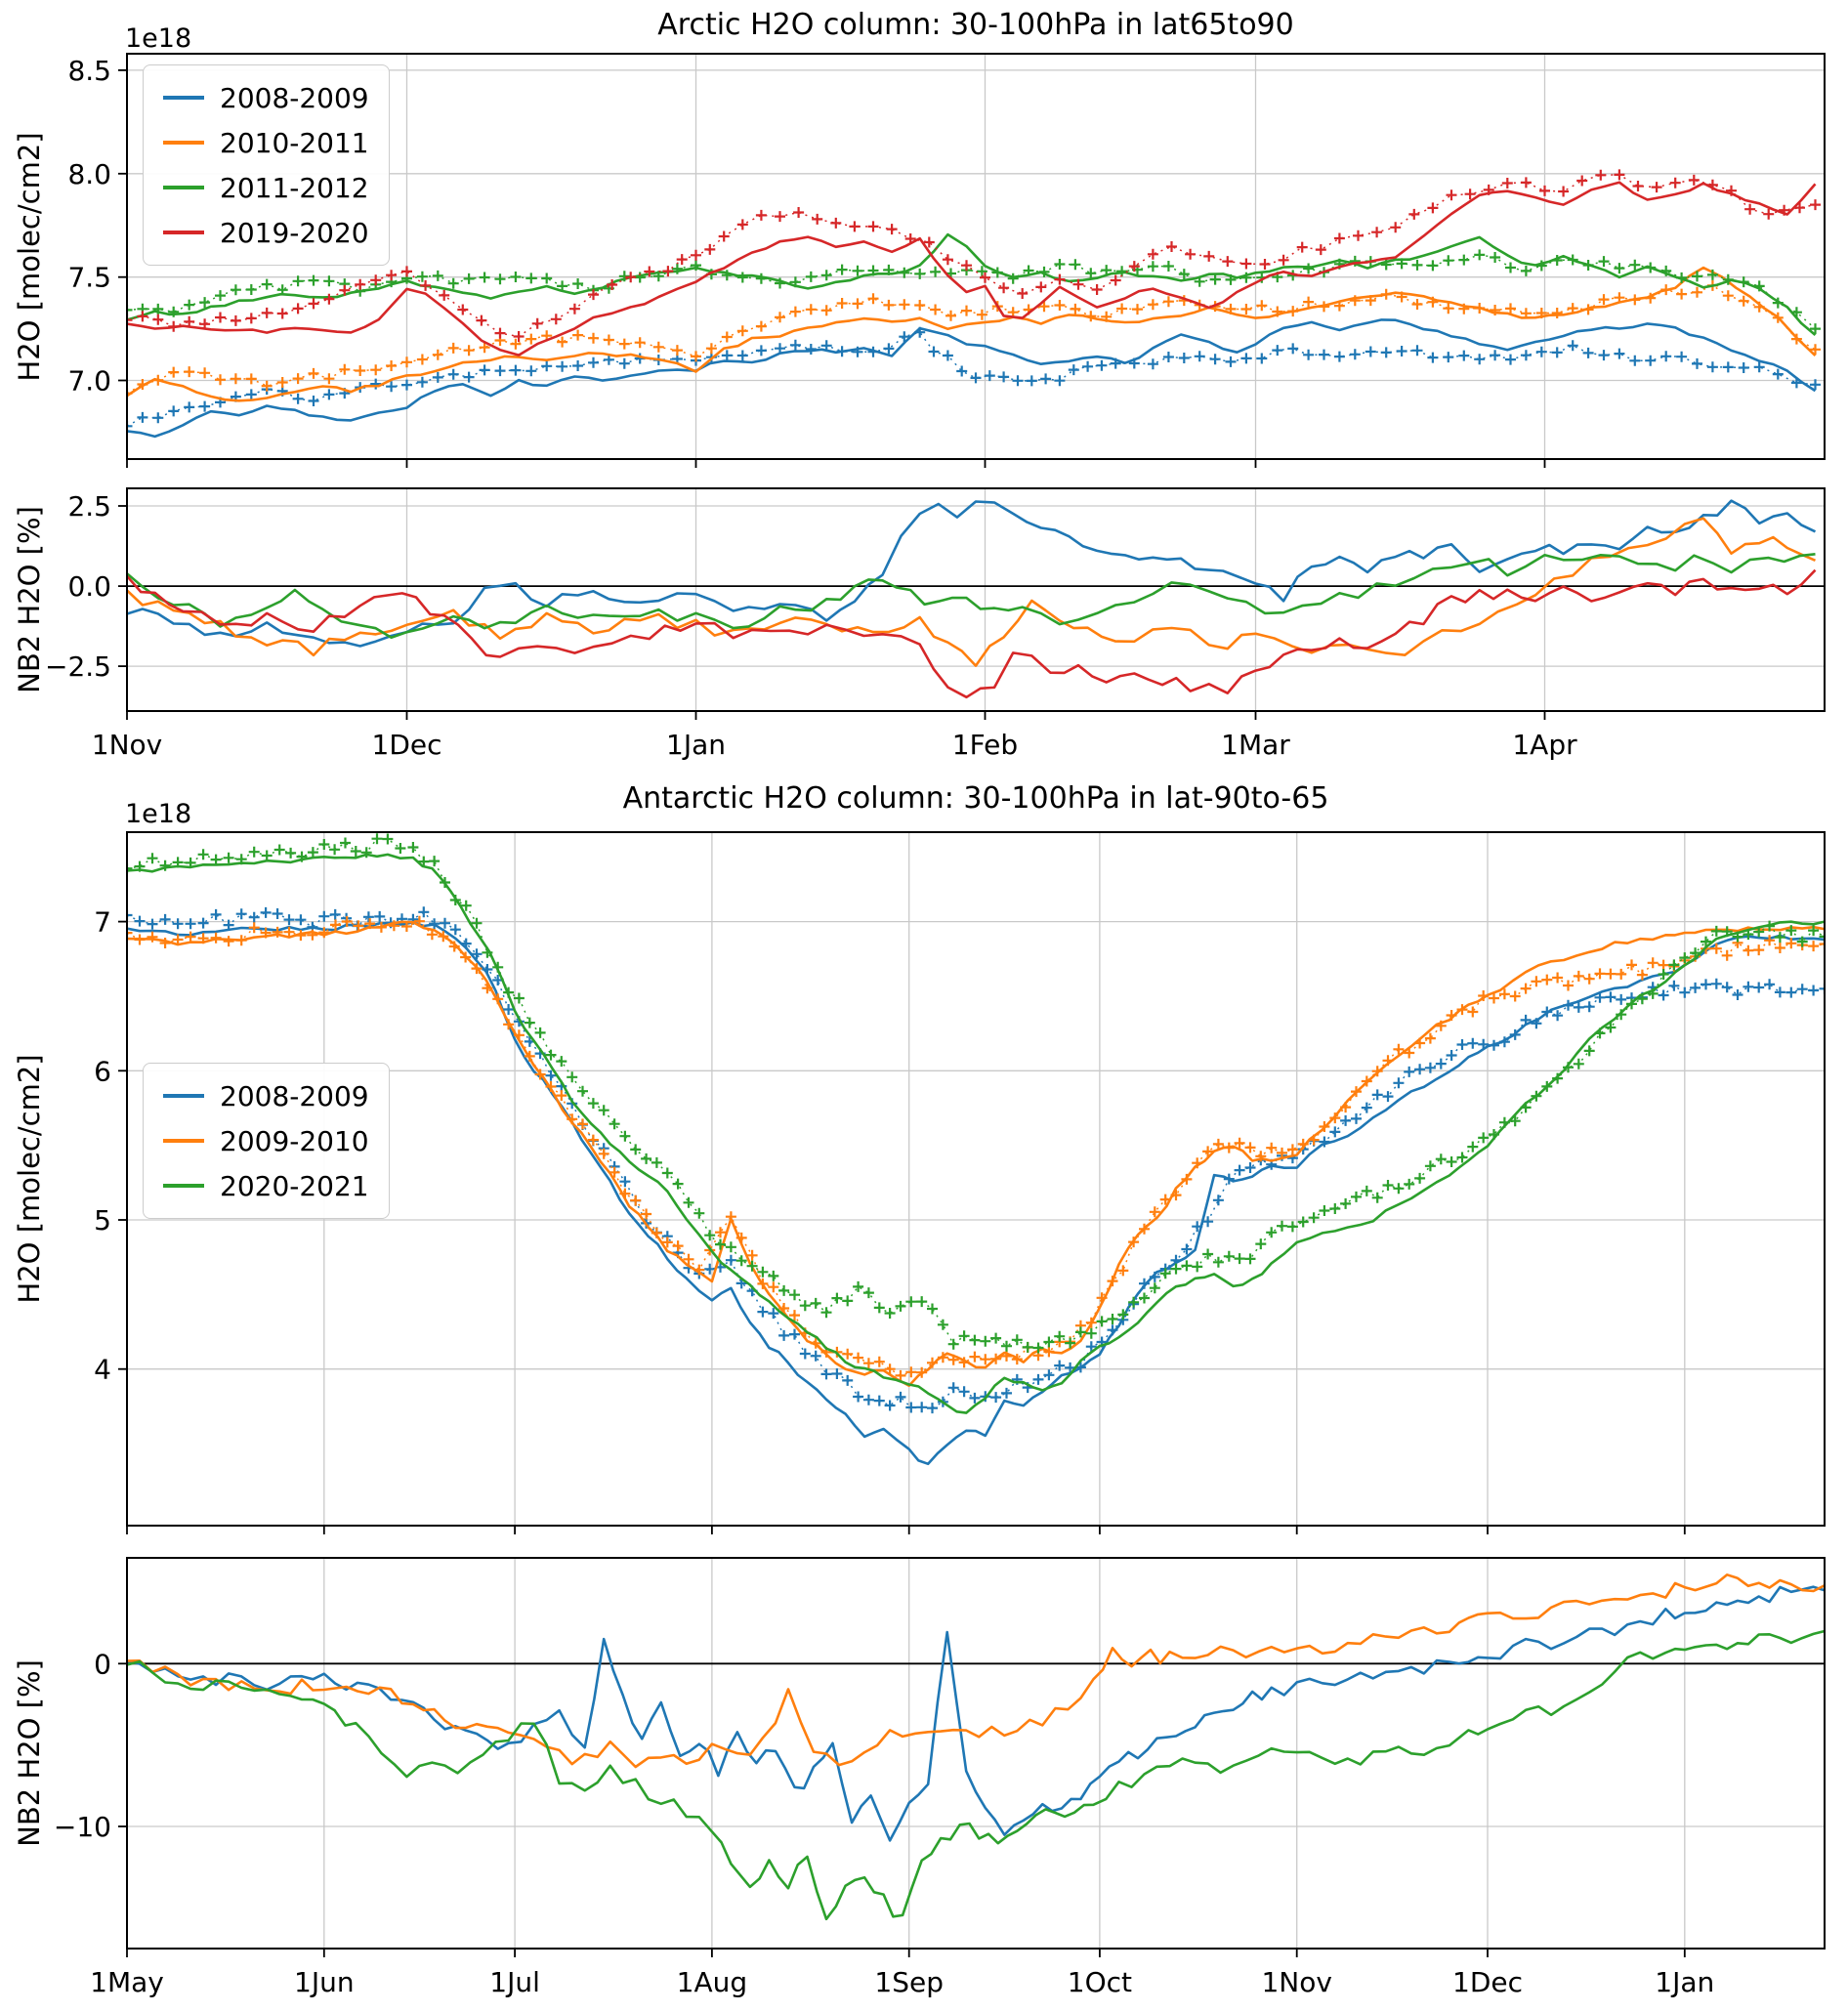  What do you see at coordinates (89, 506) in the screenshot?
I see `svg-text: 2.5` at bounding box center [89, 506].